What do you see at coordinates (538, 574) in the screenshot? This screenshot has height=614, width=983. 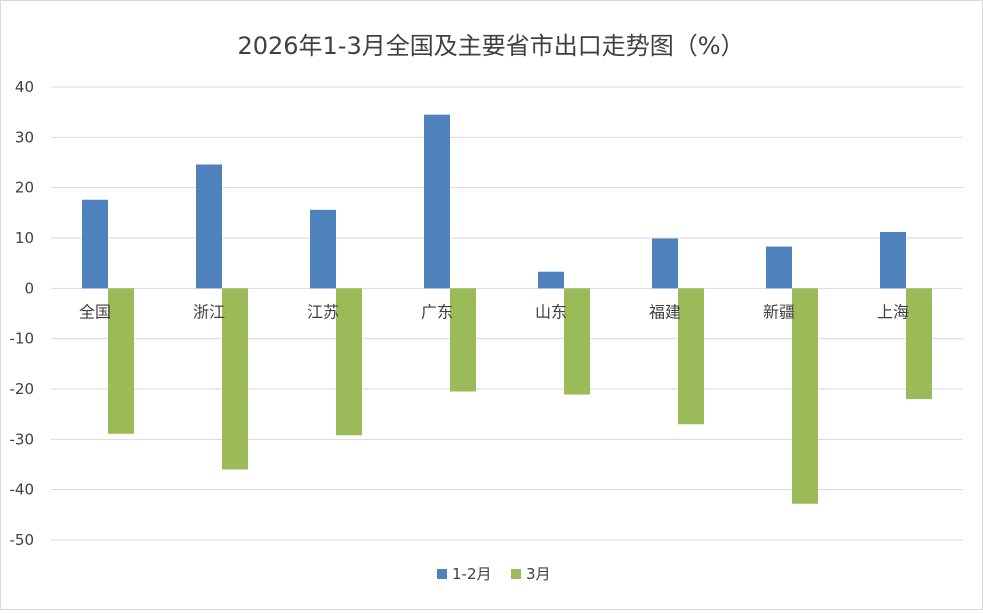 I see `legend-label: 3月` at bounding box center [538, 574].